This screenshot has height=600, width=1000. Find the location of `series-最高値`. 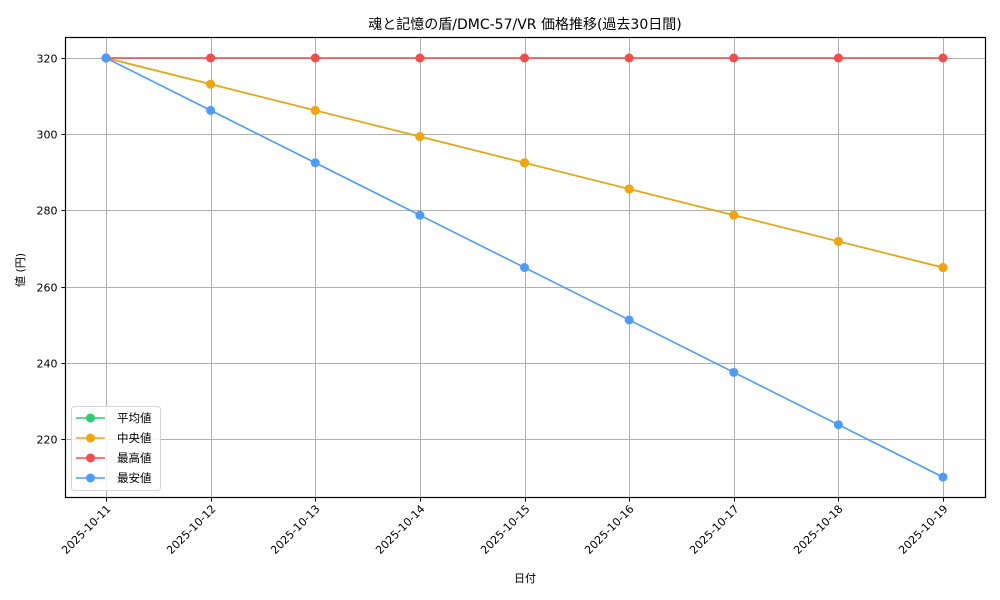

series-最高値 is located at coordinates (524, 58).